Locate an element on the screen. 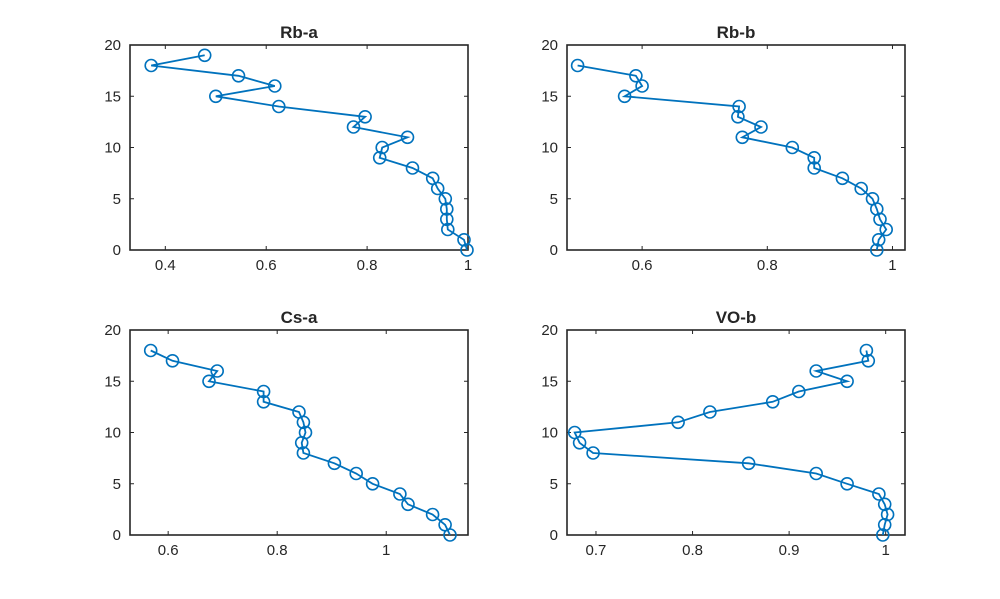 The image size is (1000, 599). panel-title: VO-b is located at coordinates (736, 317).